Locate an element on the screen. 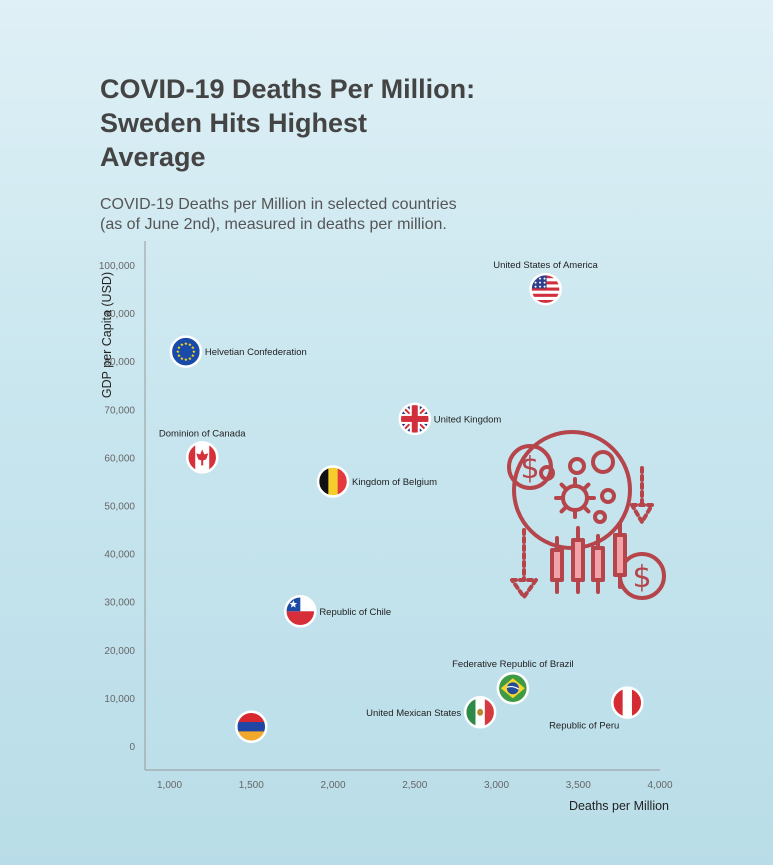 This screenshot has height=865, width=773. data-point-mexico: United Mexican States is located at coordinates (431, 712).